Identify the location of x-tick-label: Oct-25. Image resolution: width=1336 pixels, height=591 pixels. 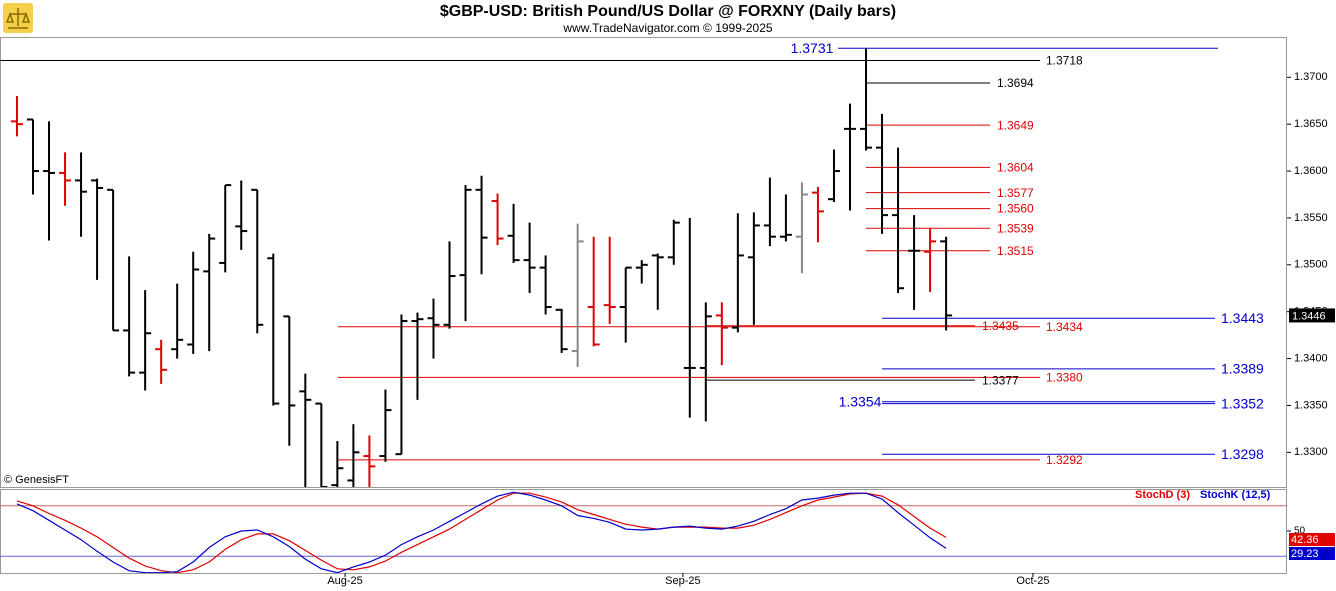
(1032, 581).